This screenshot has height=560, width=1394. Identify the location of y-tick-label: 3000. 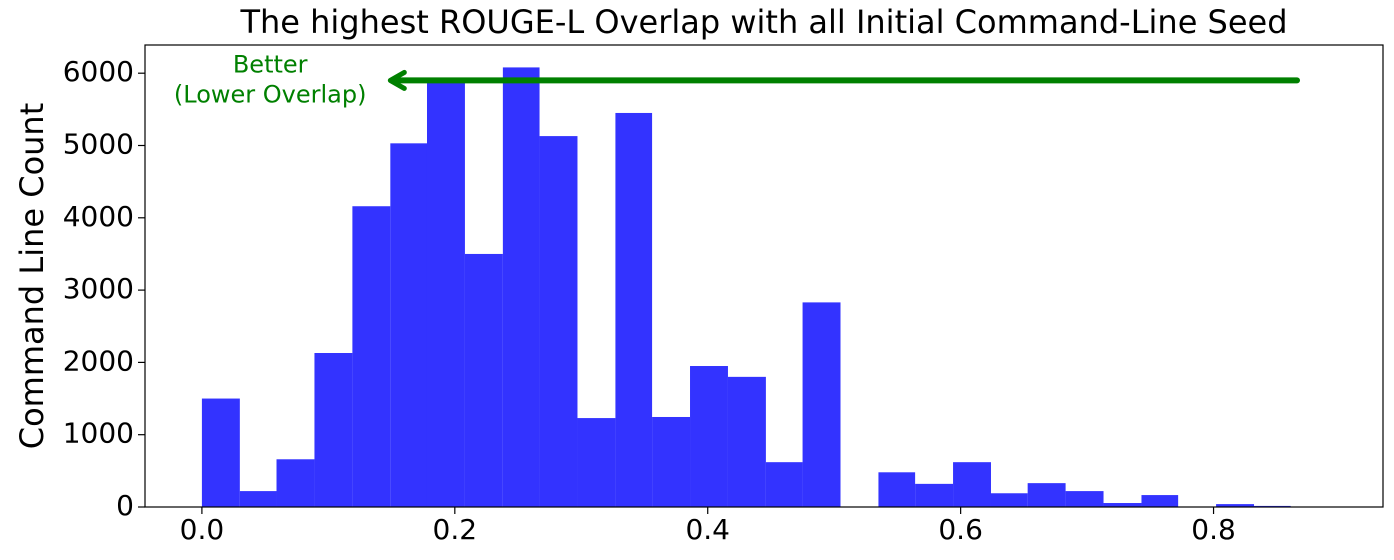
(98, 288).